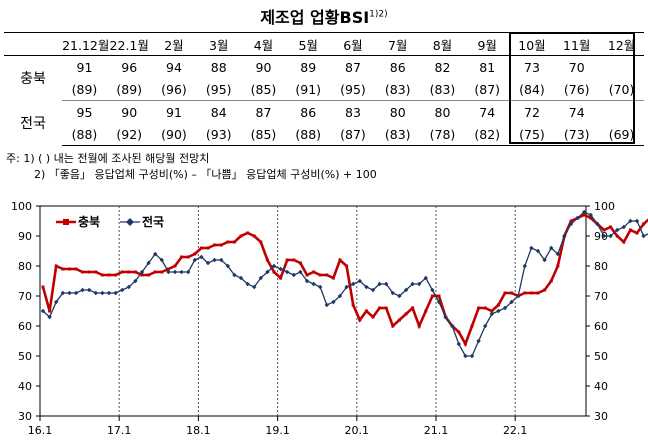 The image size is (648, 445). I want to click on bsi-value-cell: 74, so click(487, 112).